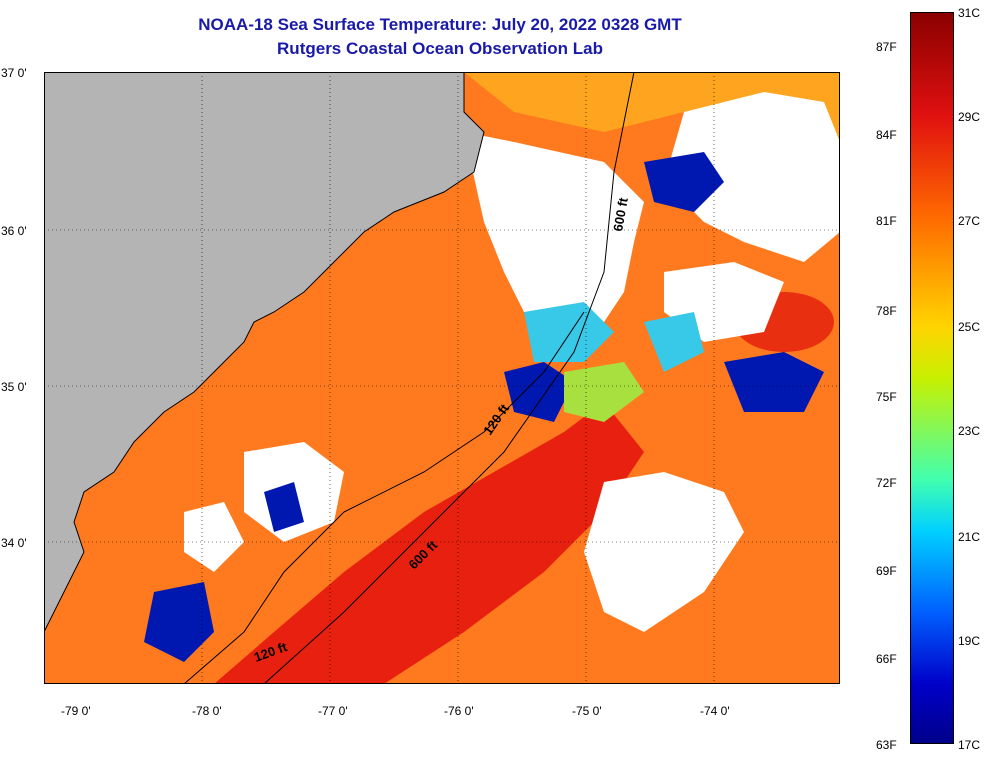 This screenshot has height=761, width=992. Describe the element at coordinates (886, 571) in the screenshot. I see `colorbar-f-69: 69F` at that location.